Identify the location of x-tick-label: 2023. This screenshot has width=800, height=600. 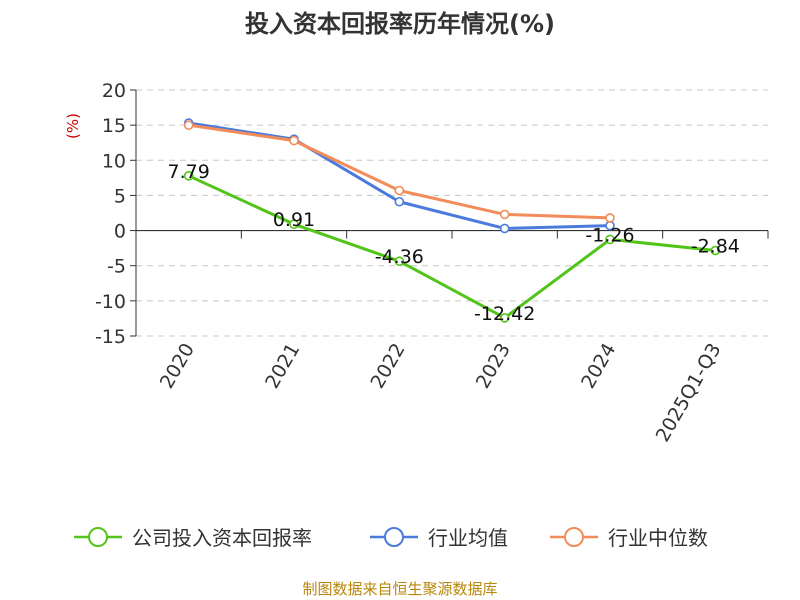
(493, 365).